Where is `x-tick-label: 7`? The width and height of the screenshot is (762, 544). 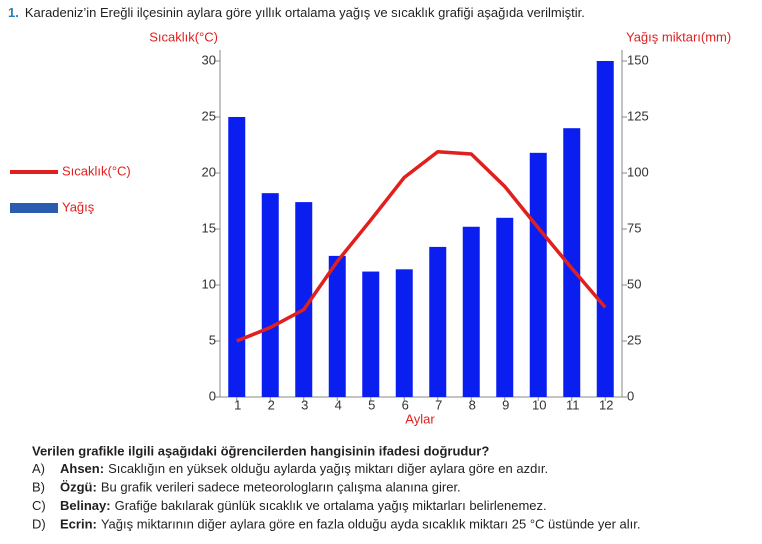 x-tick-label: 7 is located at coordinates (438, 404).